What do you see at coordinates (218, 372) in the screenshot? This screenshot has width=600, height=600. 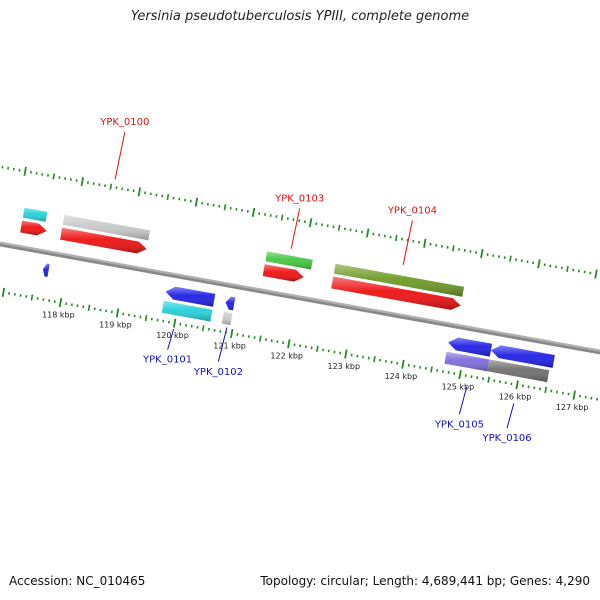 I see `gene-name: YPK_0102` at bounding box center [218, 372].